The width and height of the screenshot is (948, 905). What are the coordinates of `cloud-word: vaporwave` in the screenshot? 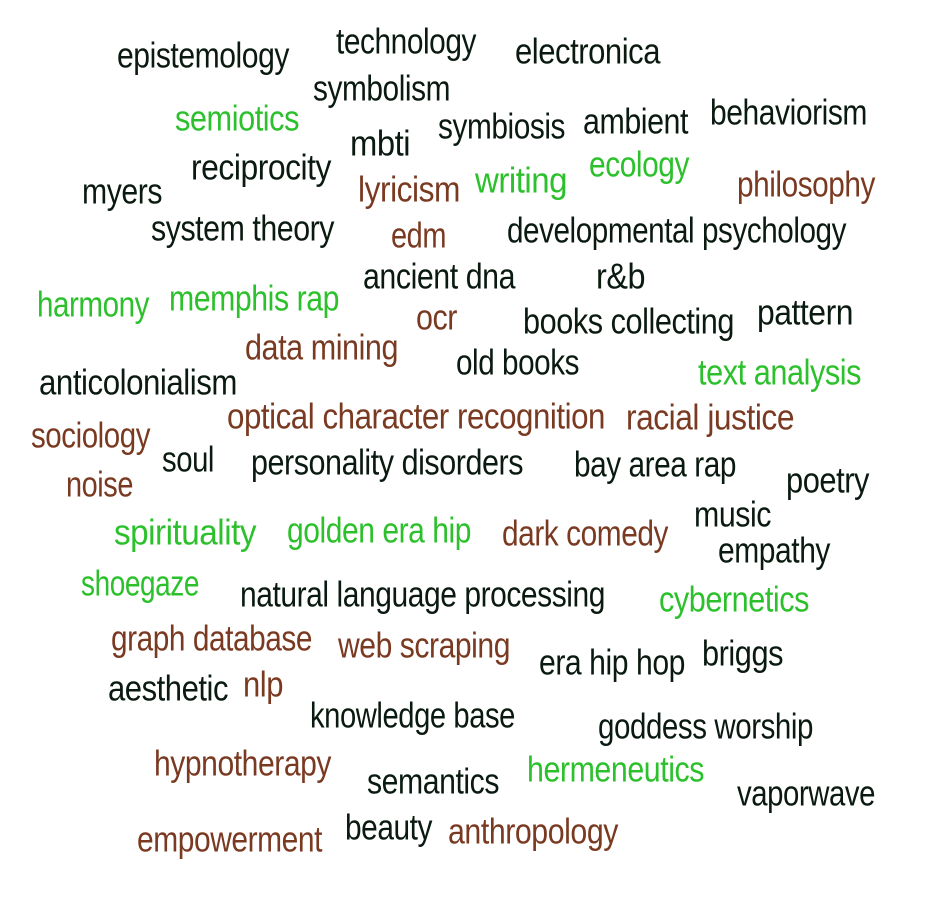 It's located at (806, 793).